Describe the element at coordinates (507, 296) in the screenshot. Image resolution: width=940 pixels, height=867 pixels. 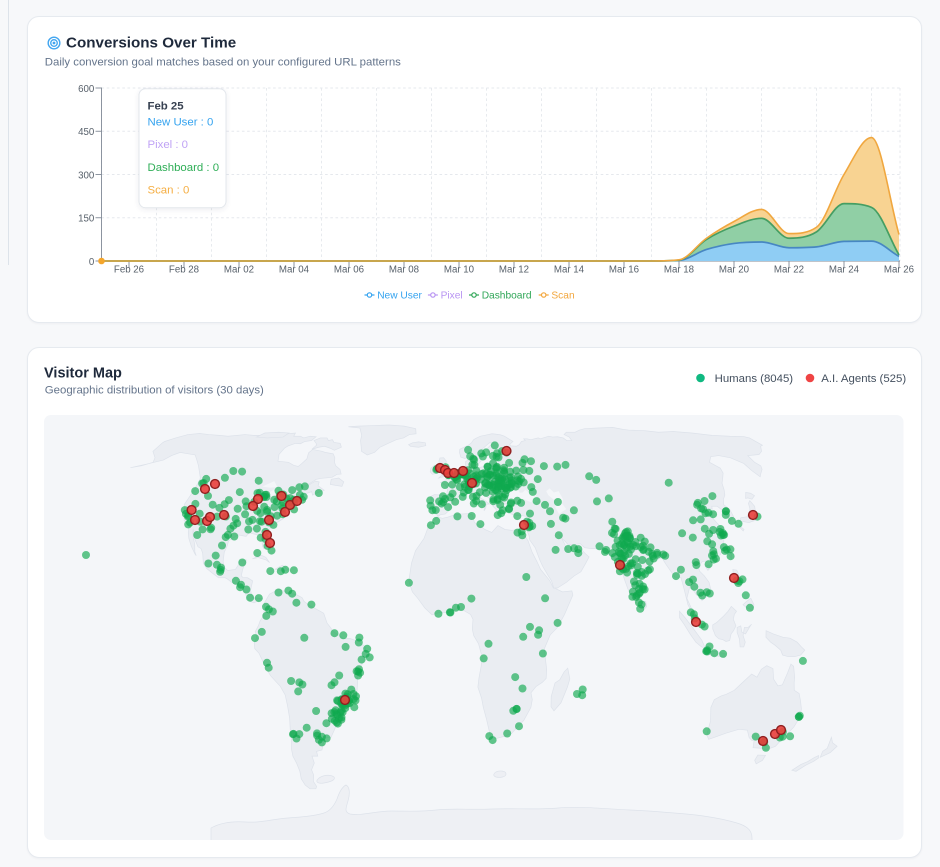
I see `svg-text: Dashboard` at that location.